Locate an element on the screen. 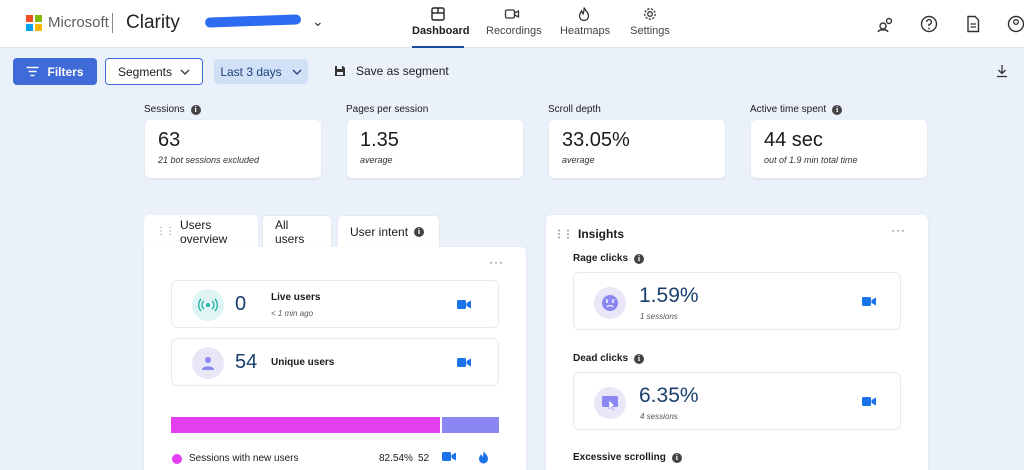  save-as-segment-label: Save as segment is located at coordinates (402, 71).